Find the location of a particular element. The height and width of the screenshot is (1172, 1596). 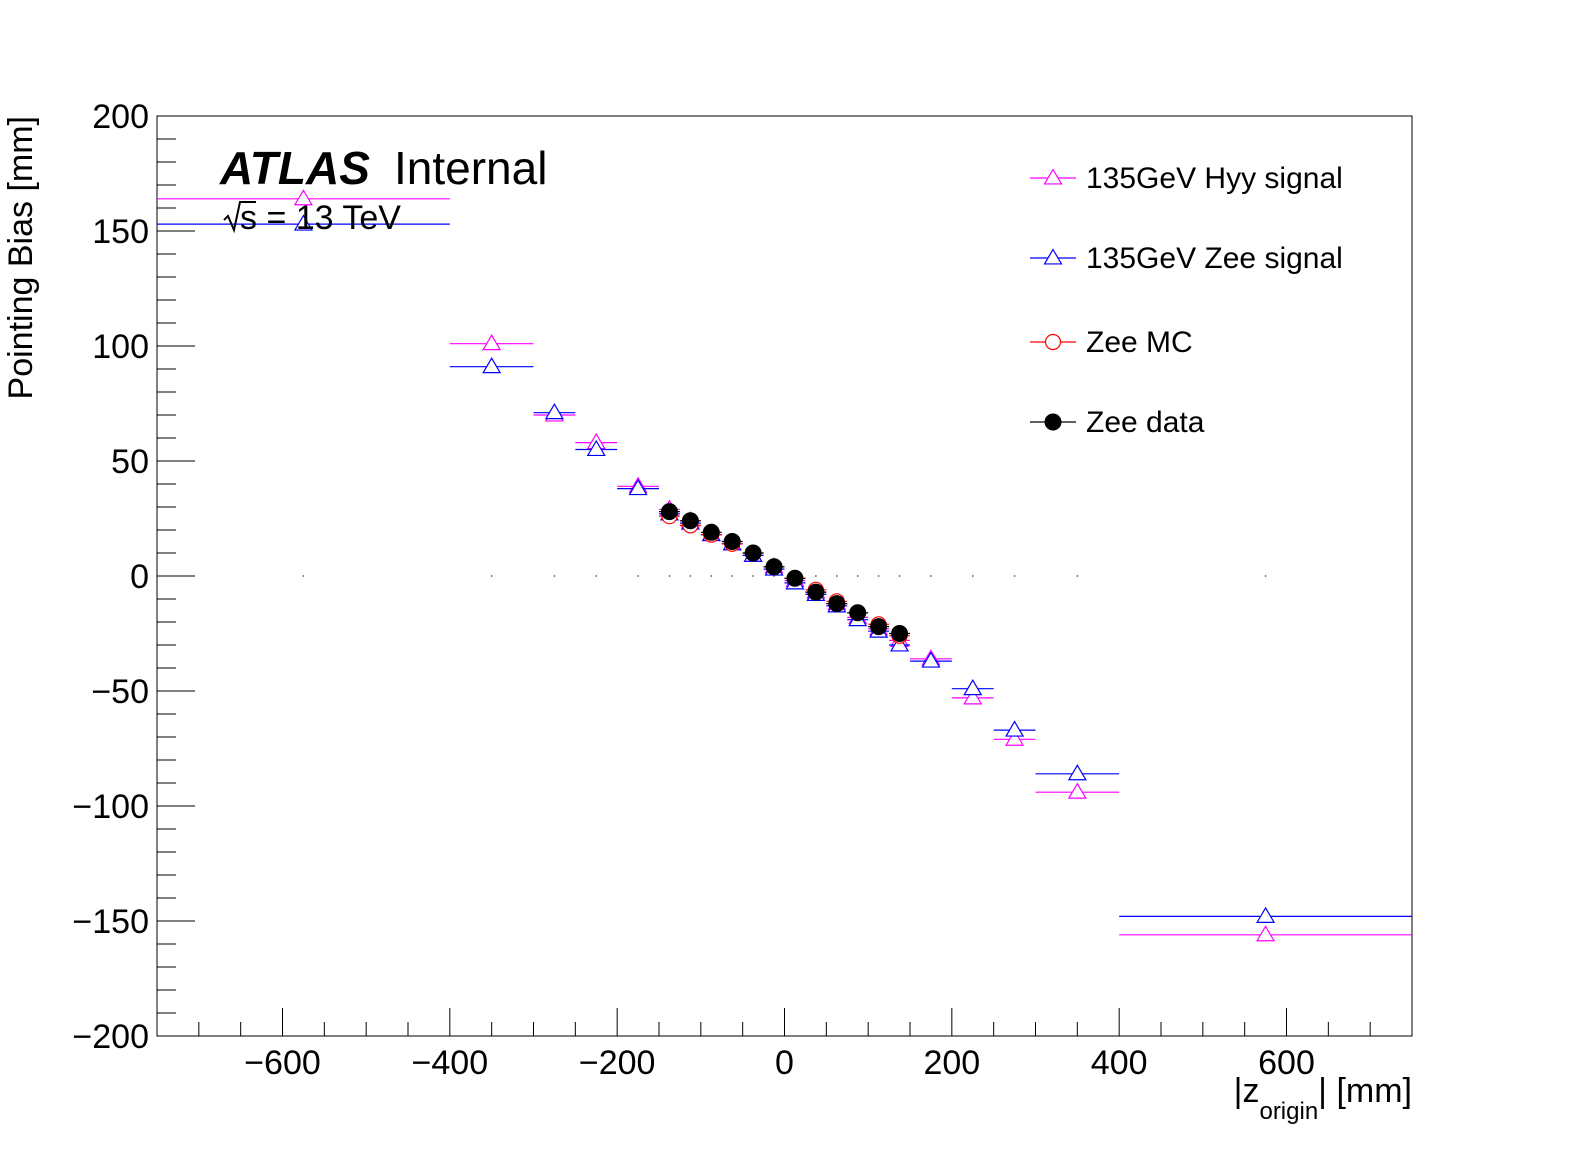

x-tick-label: 0 is located at coordinates (784, 1063).